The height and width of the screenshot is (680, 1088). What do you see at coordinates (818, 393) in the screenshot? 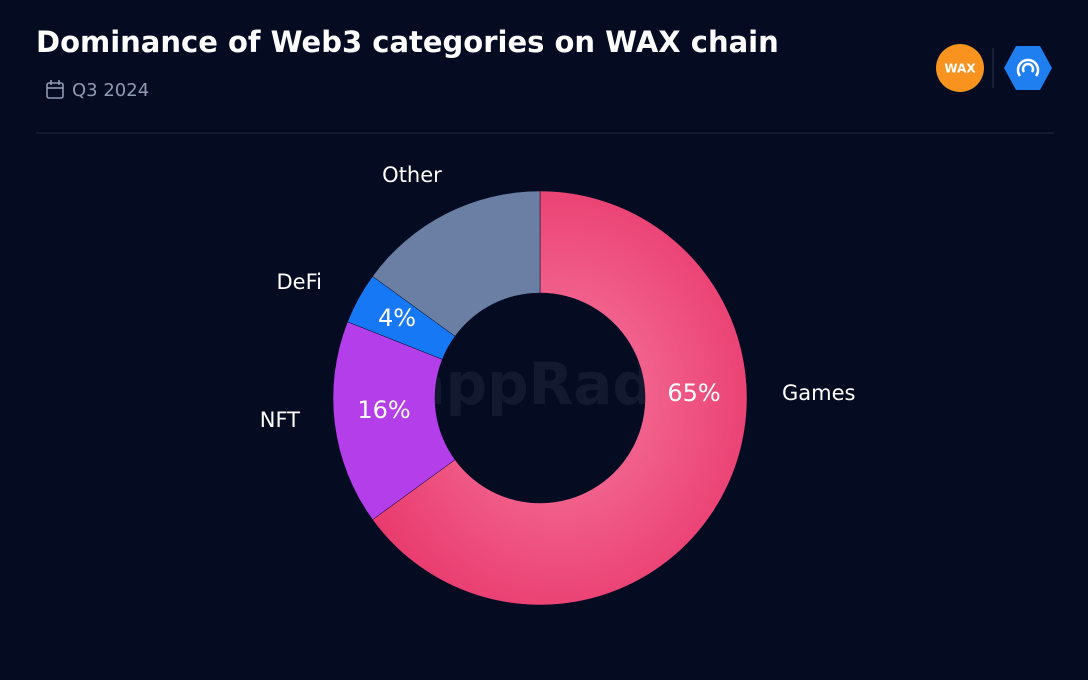
I see `category-label: Games` at bounding box center [818, 393].